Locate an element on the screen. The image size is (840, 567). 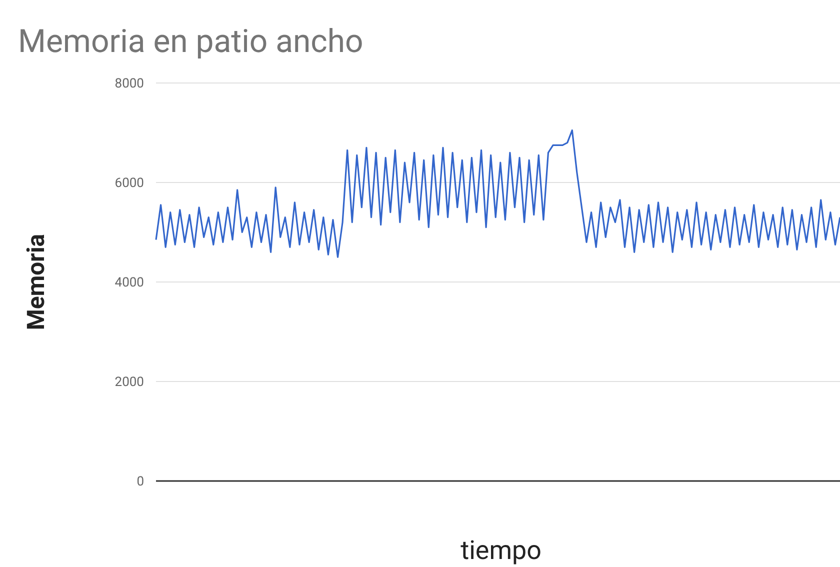
chart-title: Memoria en patio ancho is located at coordinates (191, 41).